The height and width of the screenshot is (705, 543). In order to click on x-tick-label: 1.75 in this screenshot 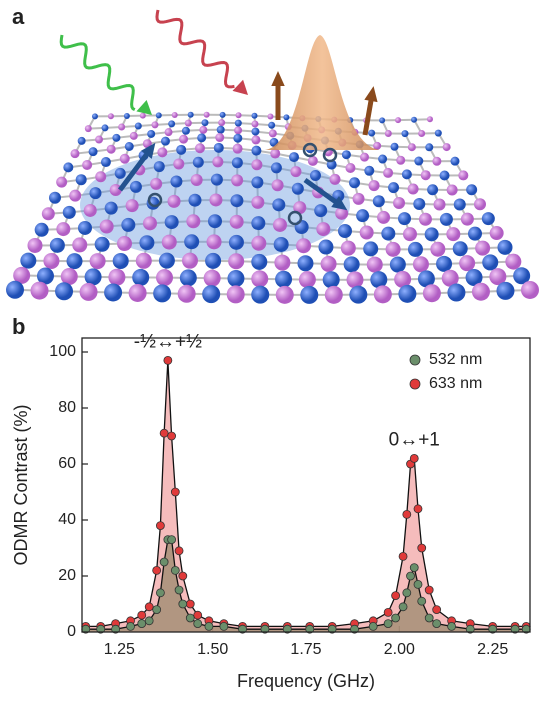, I will do `click(305, 649)`.